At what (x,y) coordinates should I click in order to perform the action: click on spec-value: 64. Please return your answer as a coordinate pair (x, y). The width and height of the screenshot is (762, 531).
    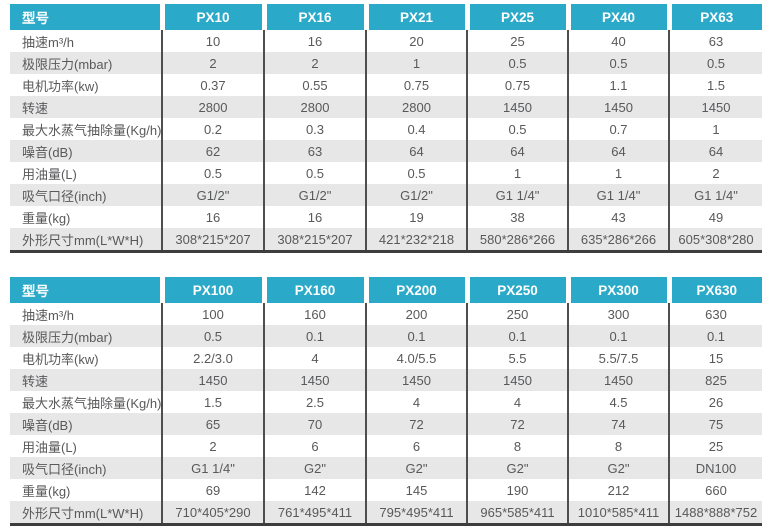
    Looking at the image, I should click on (715, 151).